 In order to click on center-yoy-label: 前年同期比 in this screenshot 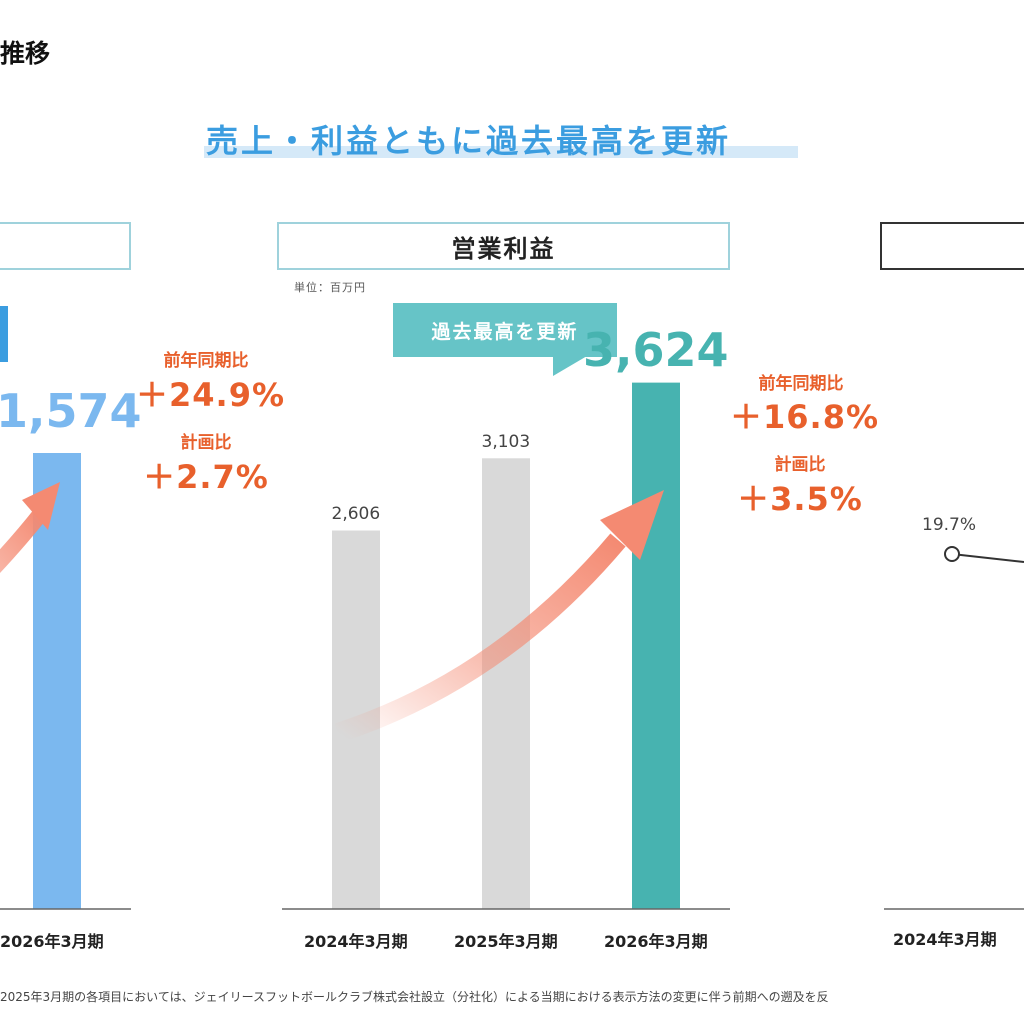, I will do `click(801, 384)`.